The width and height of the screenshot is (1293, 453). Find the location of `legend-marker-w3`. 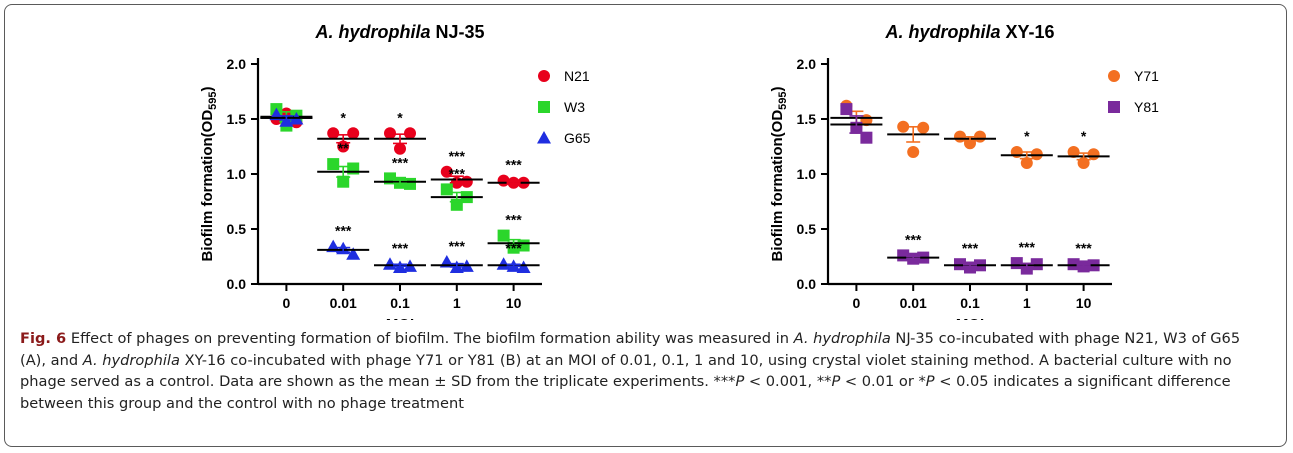

legend-marker-w3 is located at coordinates (544, 107).